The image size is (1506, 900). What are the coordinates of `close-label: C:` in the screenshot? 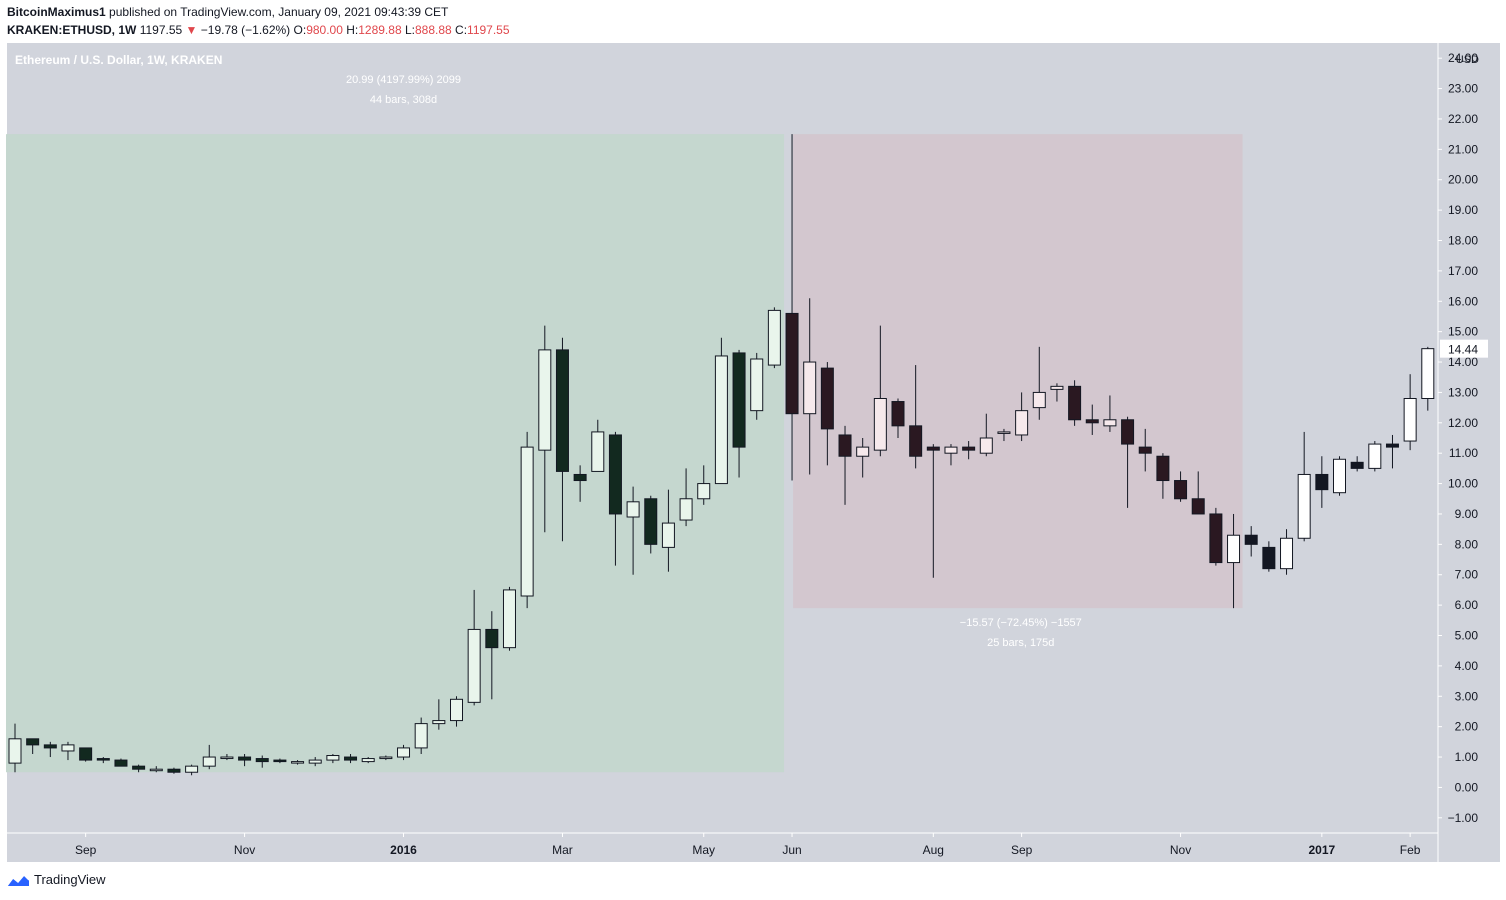 It's located at (461, 30).